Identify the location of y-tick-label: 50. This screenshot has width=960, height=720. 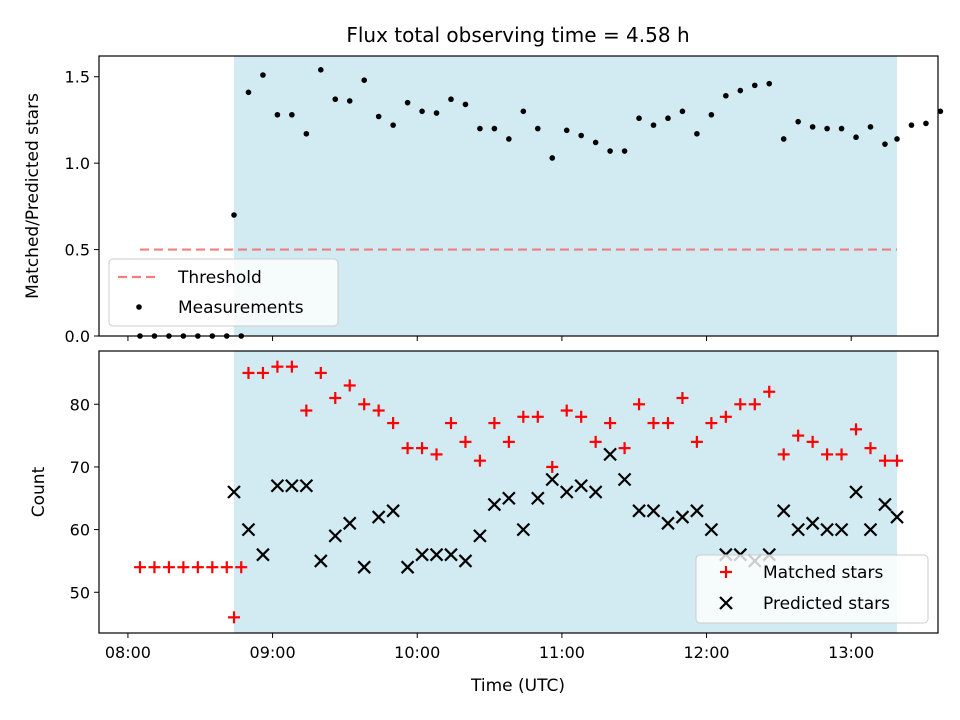
(80, 592).